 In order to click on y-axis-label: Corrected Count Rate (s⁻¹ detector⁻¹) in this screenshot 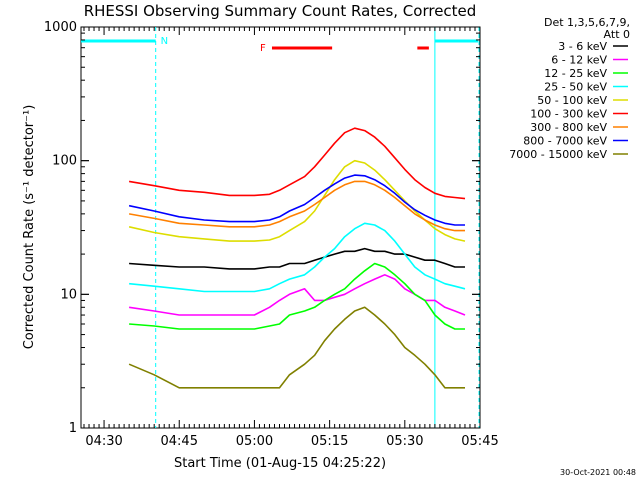, I will do `click(29, 227)`.